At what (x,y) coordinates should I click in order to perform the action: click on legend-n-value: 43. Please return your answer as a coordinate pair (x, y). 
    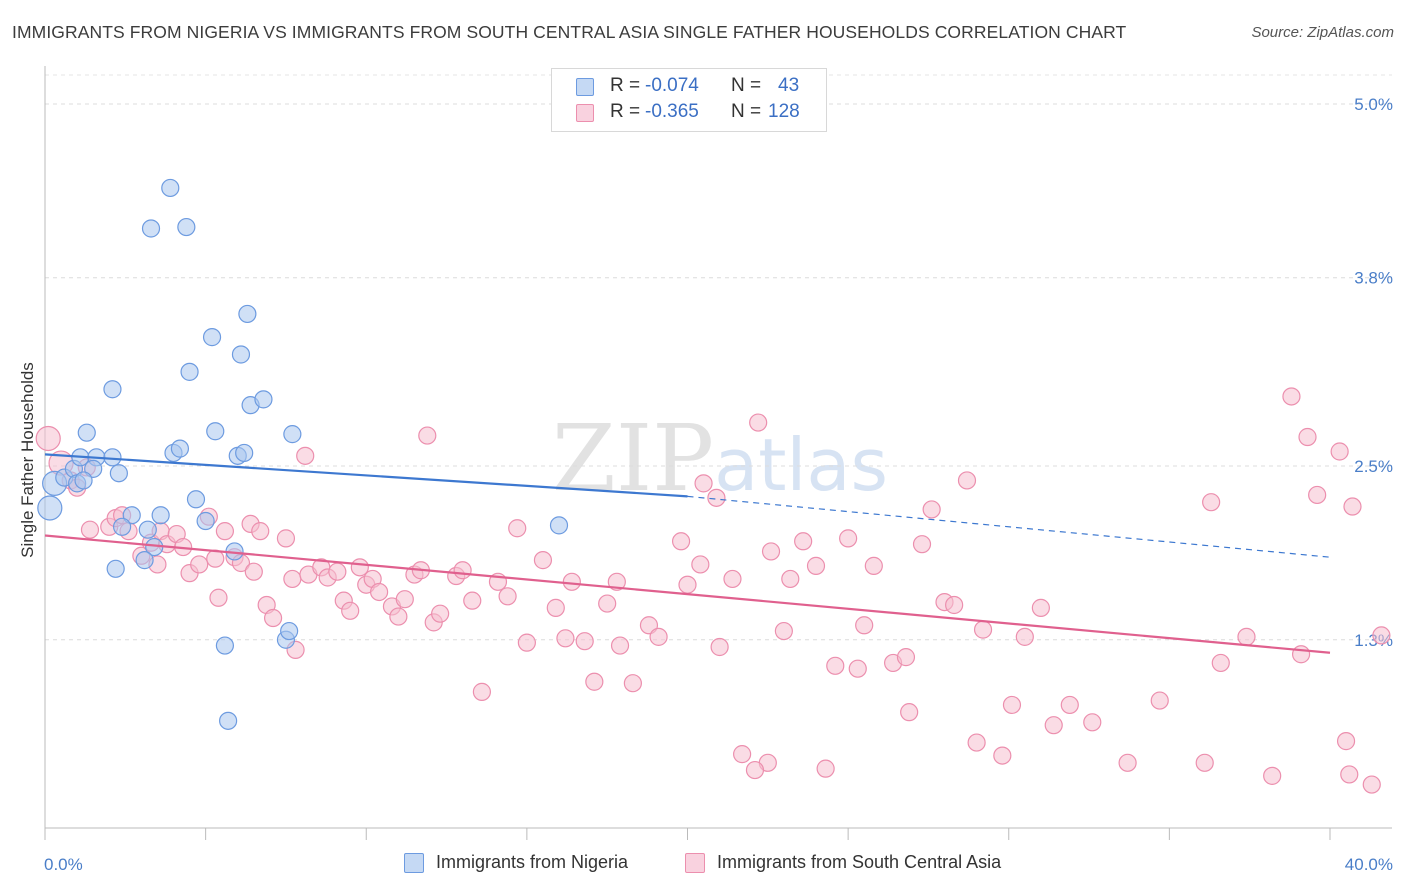
    Looking at the image, I should click on (789, 85).